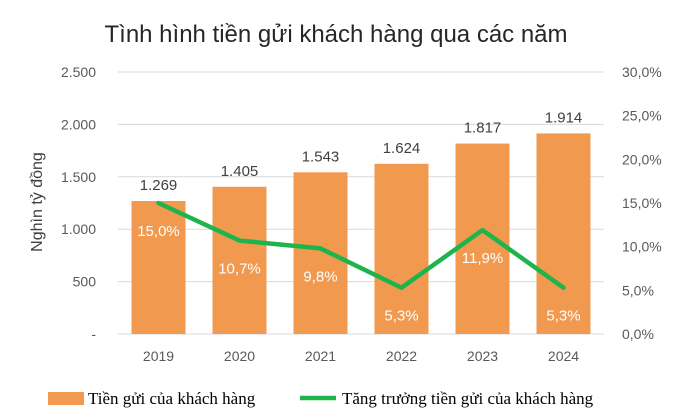  Describe the element at coordinates (563, 356) in the screenshot. I see `x-tick-label: 2024` at that location.